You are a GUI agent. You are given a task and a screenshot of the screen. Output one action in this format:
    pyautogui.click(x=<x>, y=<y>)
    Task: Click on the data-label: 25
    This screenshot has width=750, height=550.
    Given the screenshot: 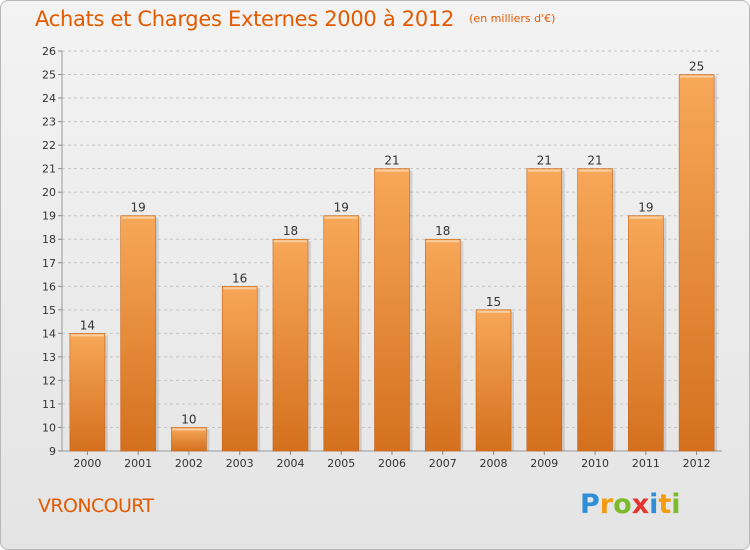 What is the action you would take?
    pyautogui.click(x=696, y=67)
    